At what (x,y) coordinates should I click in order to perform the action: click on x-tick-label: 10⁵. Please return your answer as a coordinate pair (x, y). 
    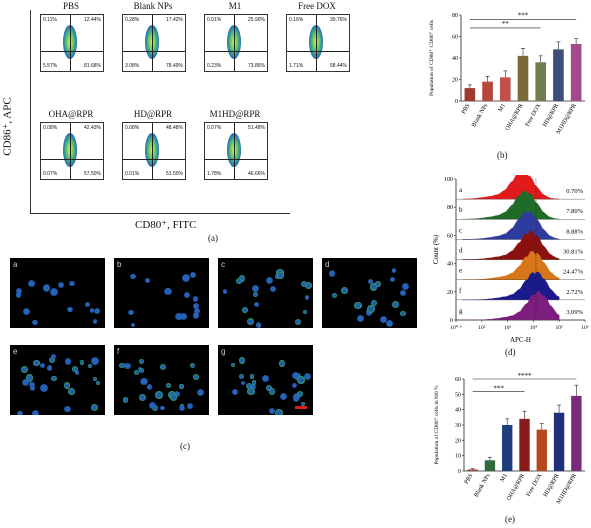
    Looking at the image, I should click on (559, 328).